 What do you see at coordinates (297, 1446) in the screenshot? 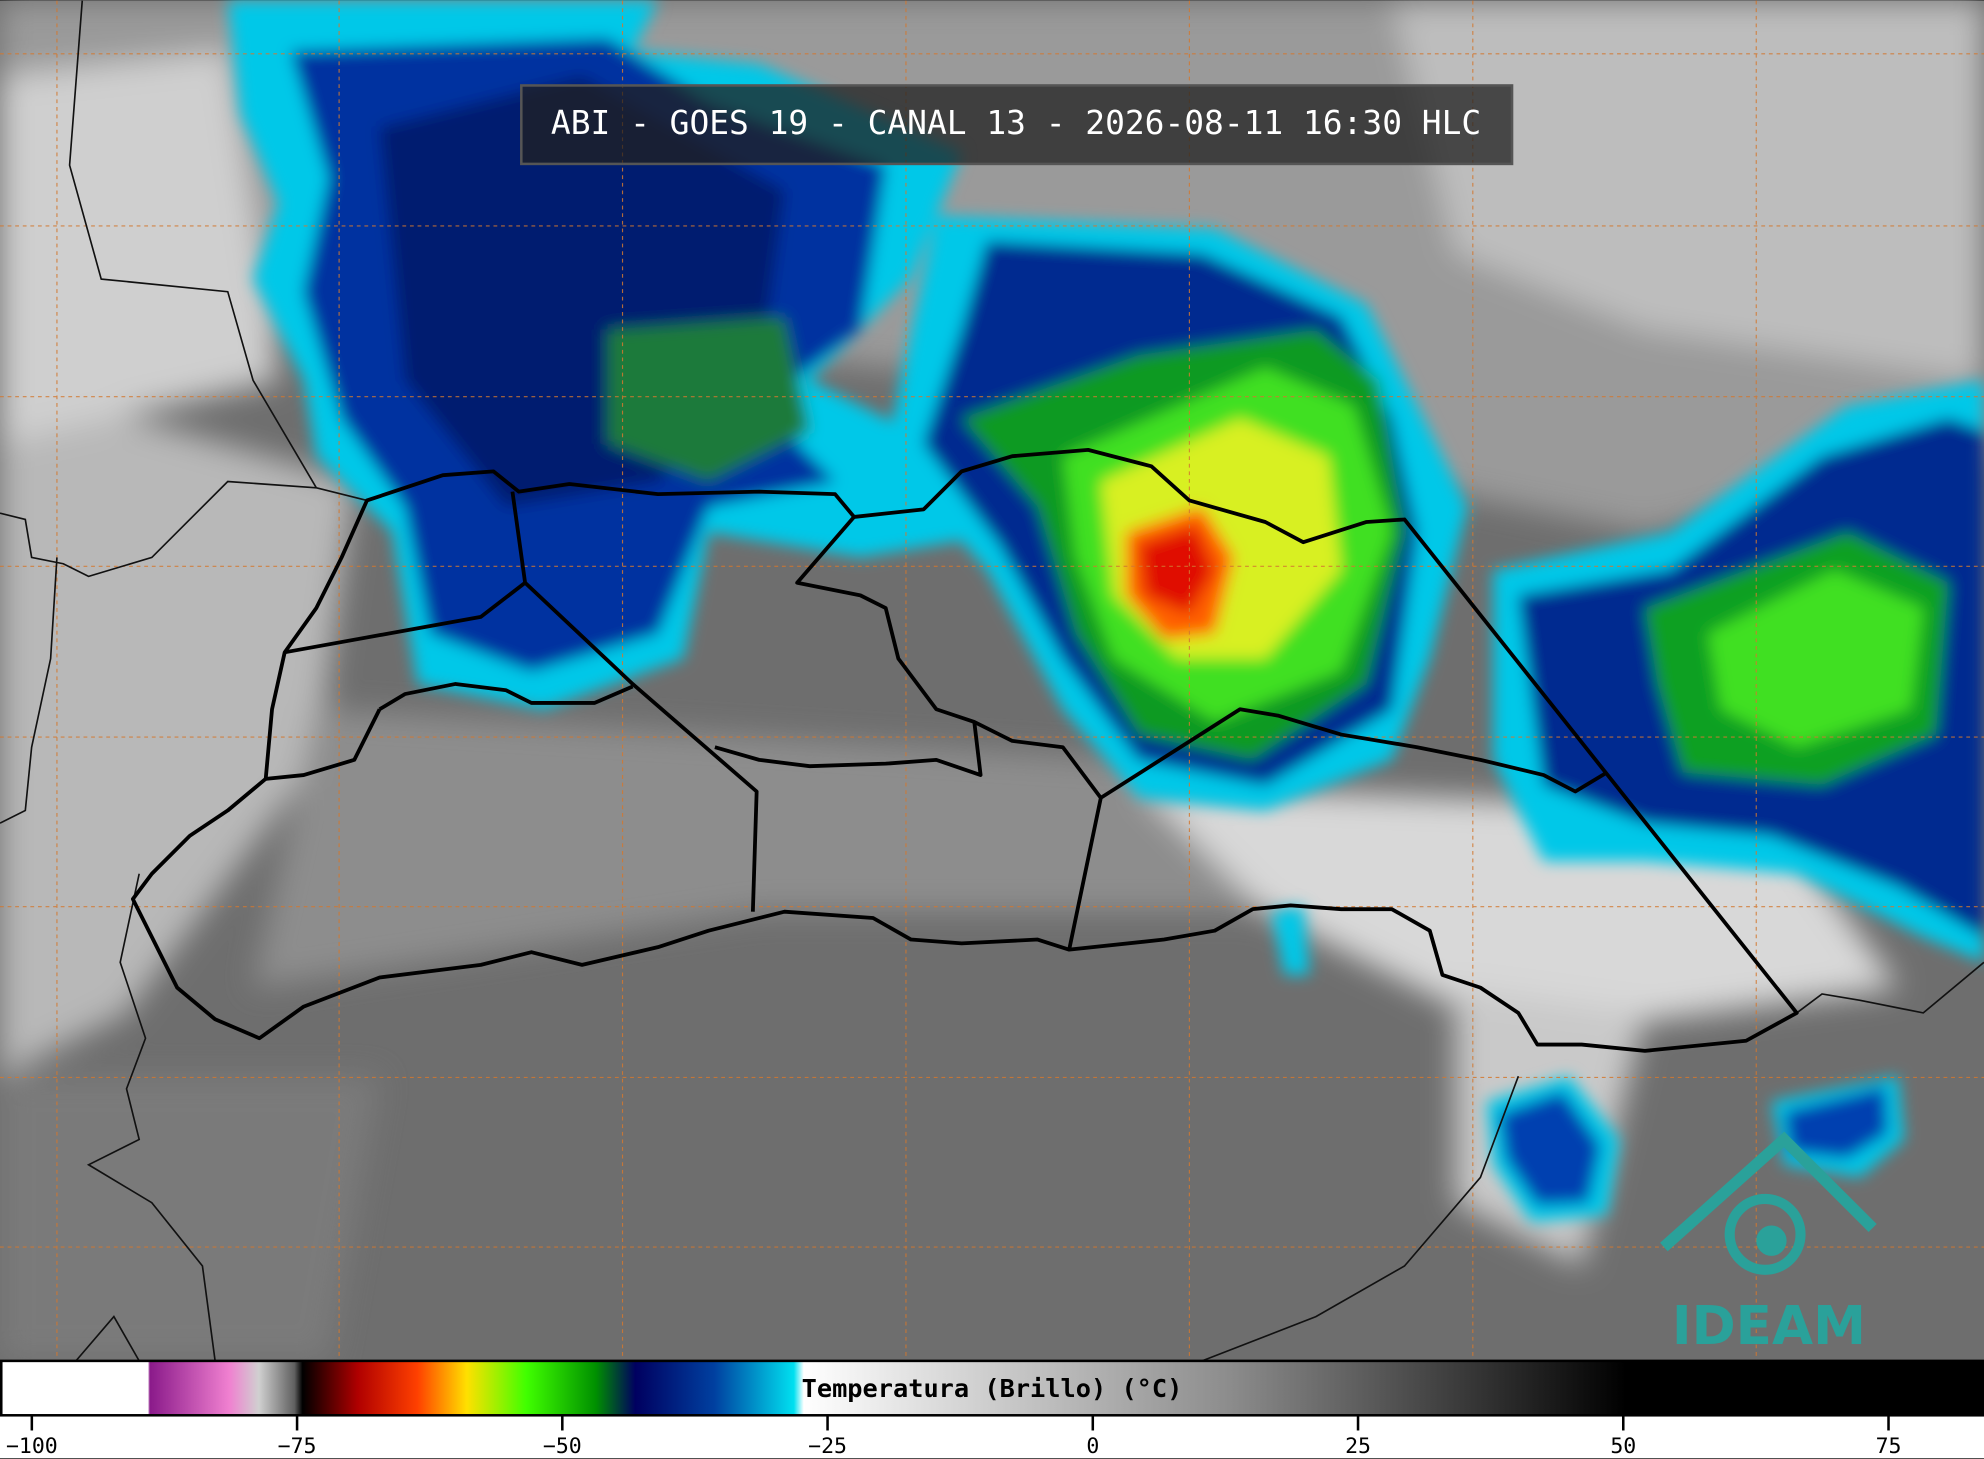
I see `tick-label: −75` at bounding box center [297, 1446].